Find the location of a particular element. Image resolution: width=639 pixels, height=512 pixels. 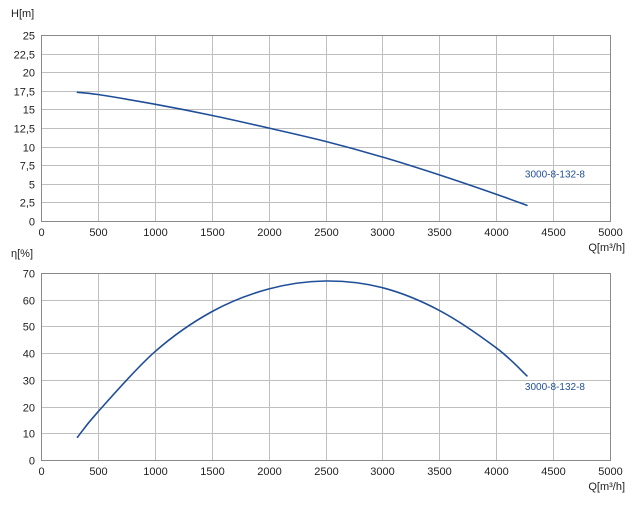

y-axis-label: H[m] is located at coordinates (22, 14).